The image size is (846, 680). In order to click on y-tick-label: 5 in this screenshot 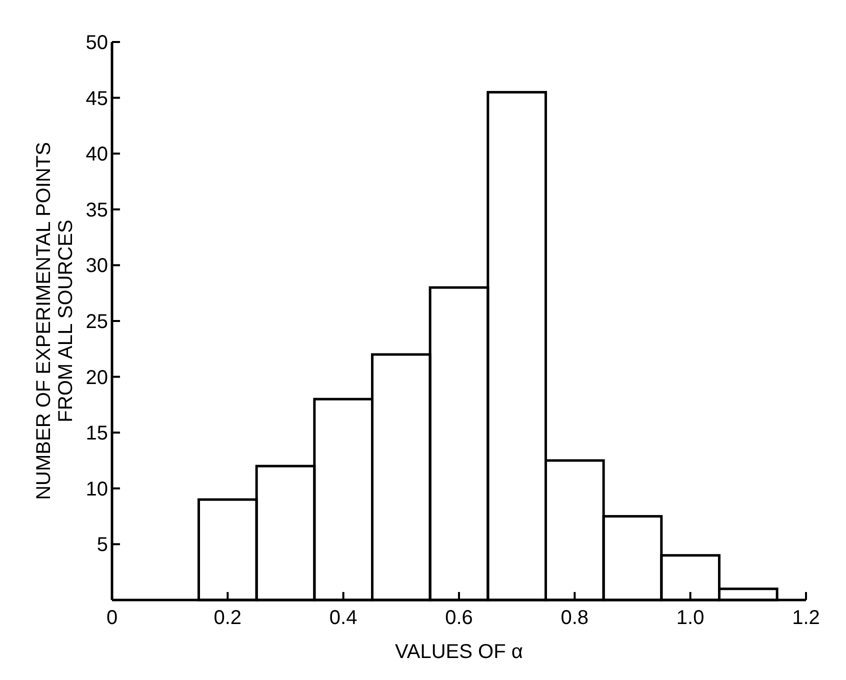, I will do `click(102, 545)`.